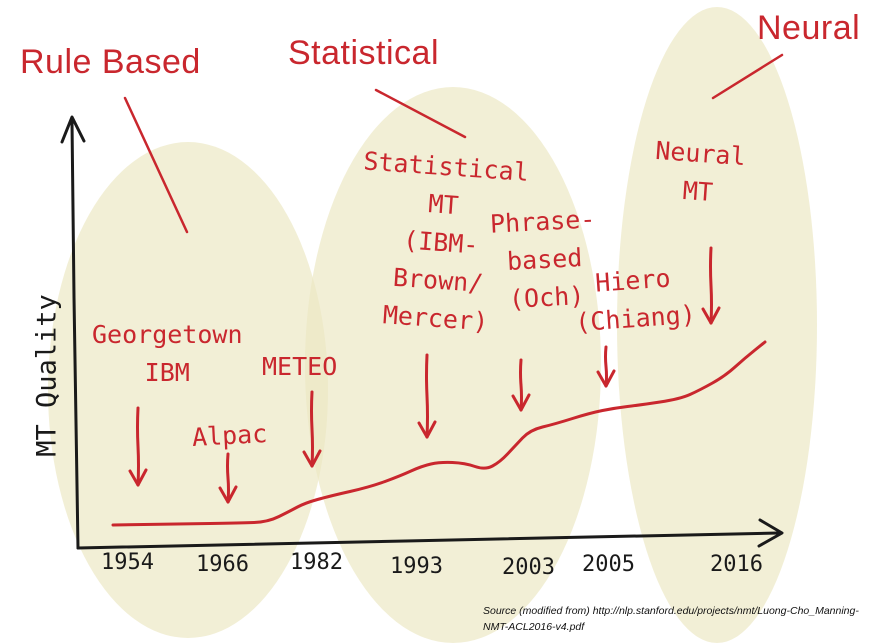  Describe the element at coordinates (427, 396) in the screenshot. I see `milestone-arrow-1993` at that location.